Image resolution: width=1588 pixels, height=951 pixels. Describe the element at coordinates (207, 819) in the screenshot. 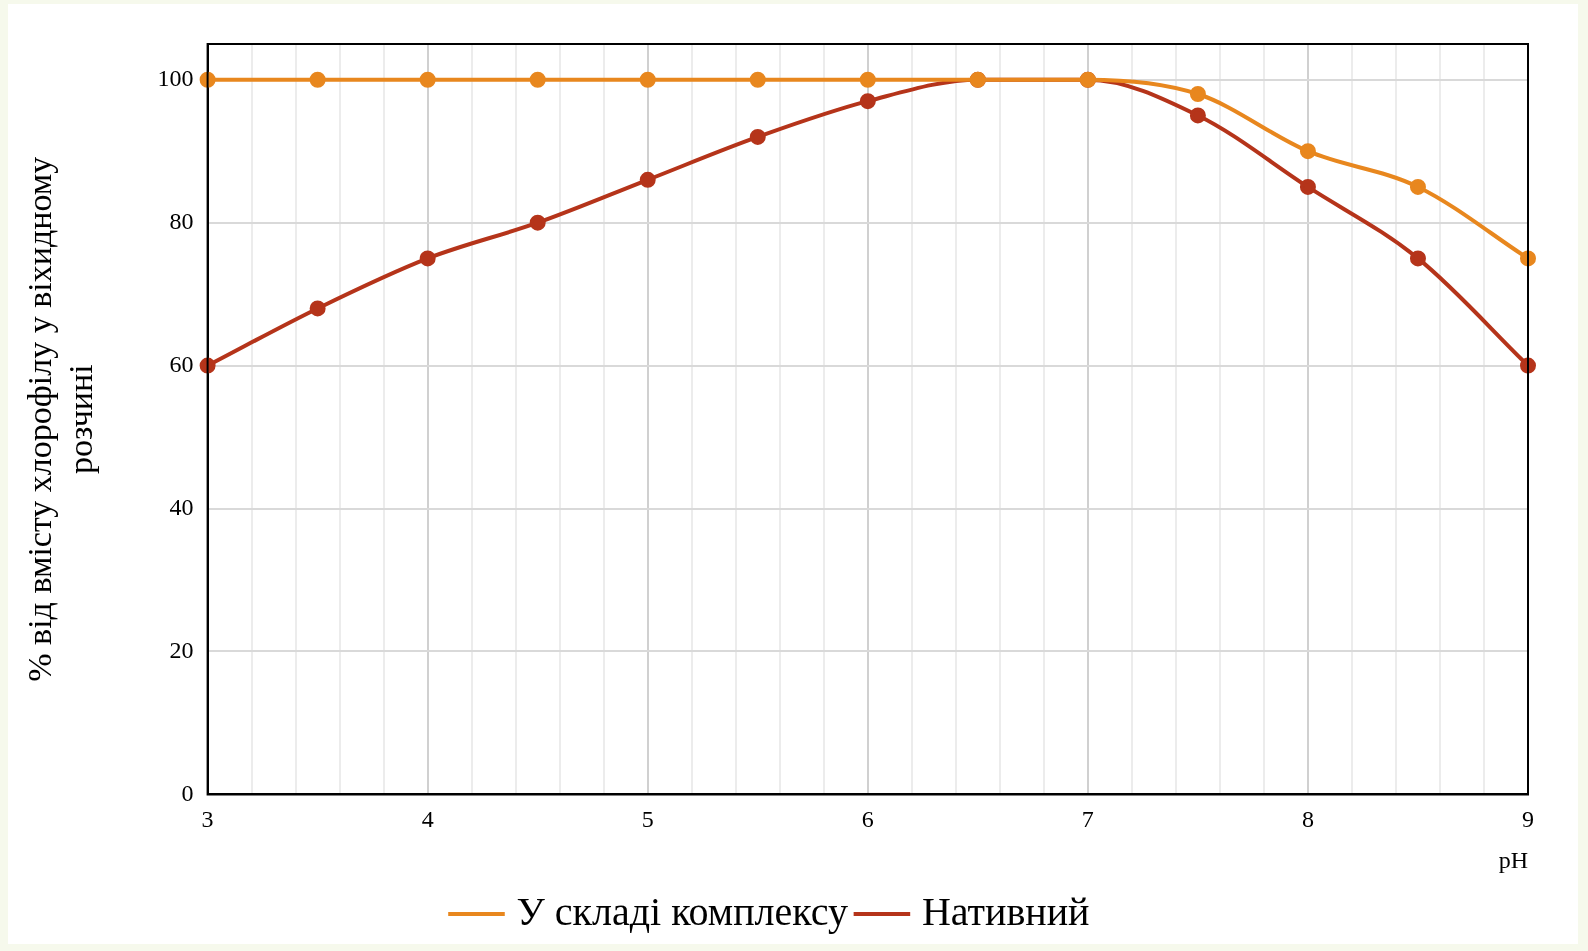

I see `x-tick-label: 3` at that location.